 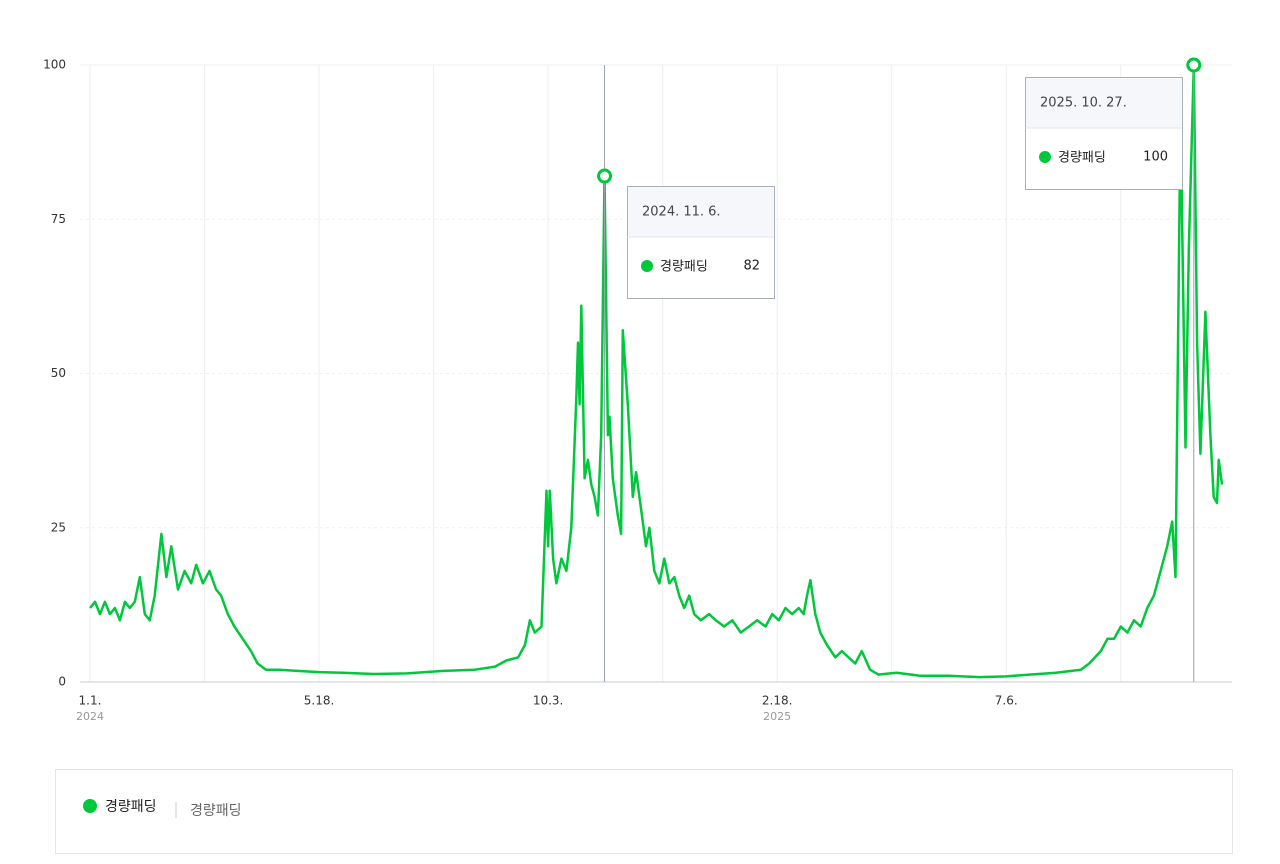 I want to click on y-tick-label: 0, so click(x=62, y=682).